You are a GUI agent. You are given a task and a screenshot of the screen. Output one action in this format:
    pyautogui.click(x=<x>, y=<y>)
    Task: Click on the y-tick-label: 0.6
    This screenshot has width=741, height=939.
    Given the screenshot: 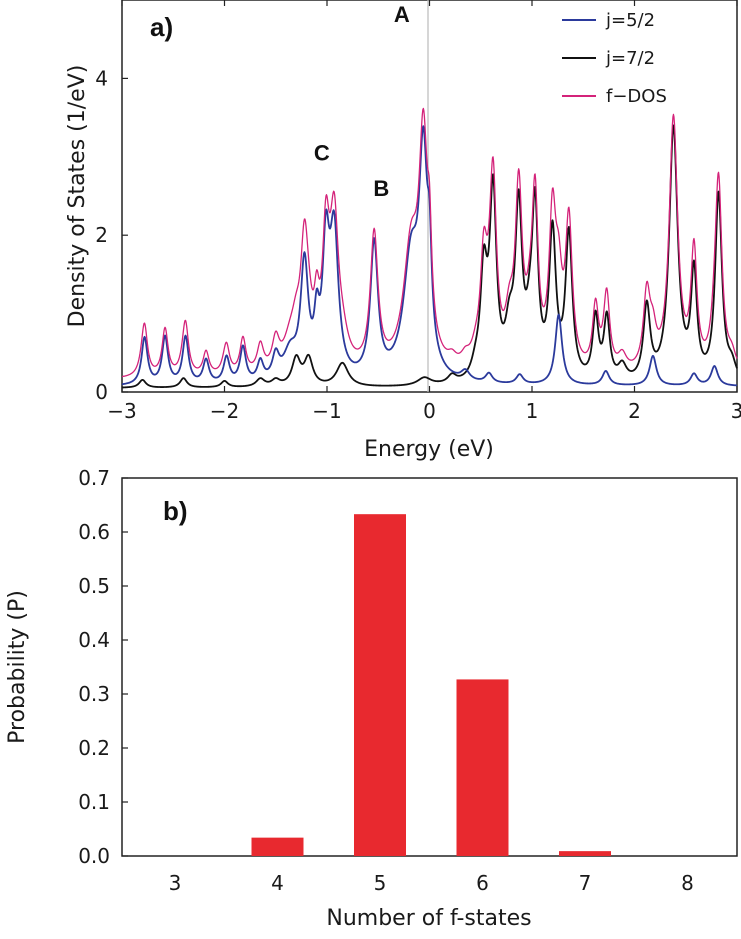 What is the action you would take?
    pyautogui.click(x=94, y=532)
    